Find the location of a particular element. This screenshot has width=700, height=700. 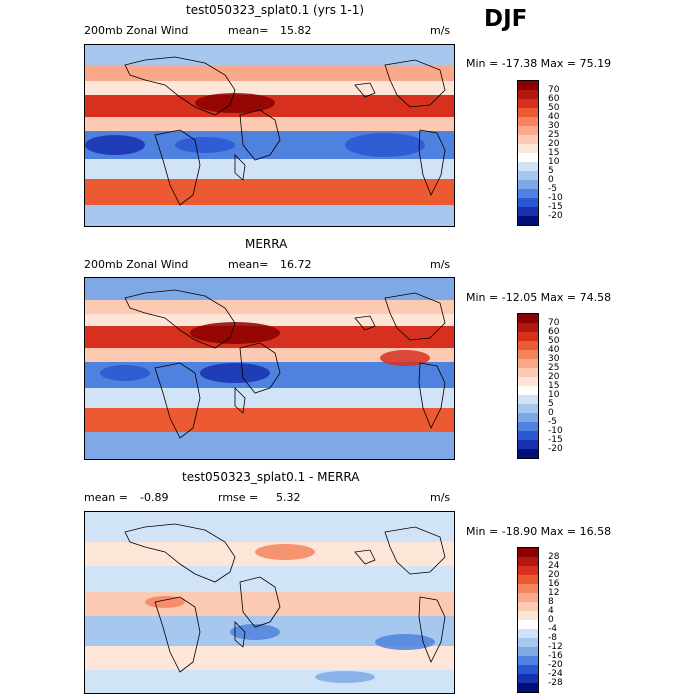

min-max-label: Min = -17.38 Max = 75.19 is located at coordinates (539, 63).